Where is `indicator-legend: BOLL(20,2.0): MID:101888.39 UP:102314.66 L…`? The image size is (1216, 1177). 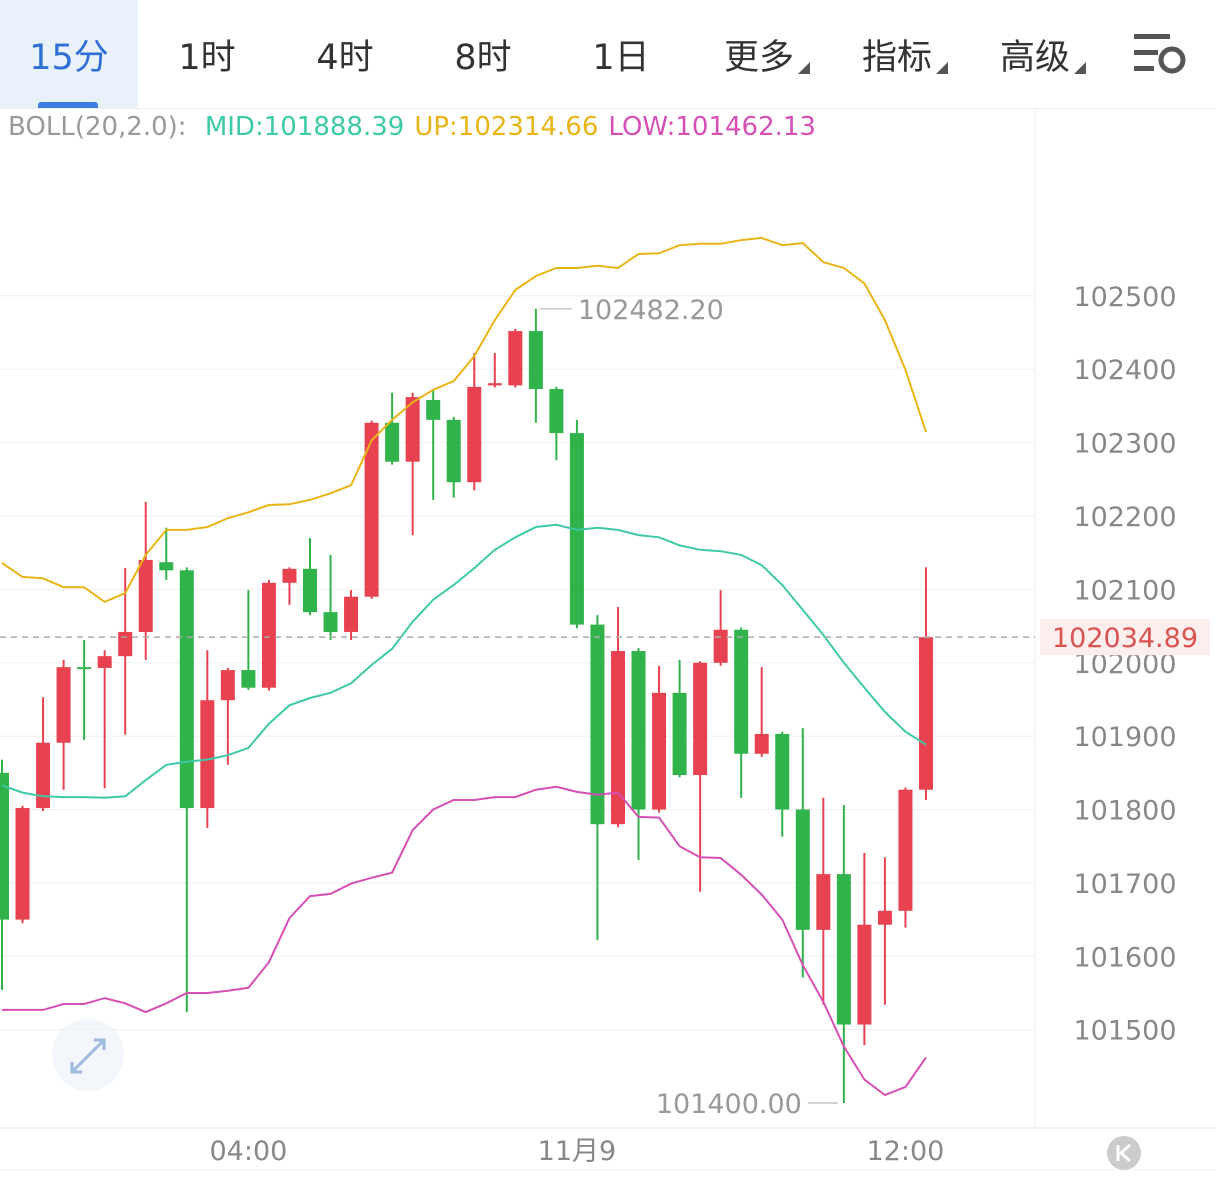 indicator-legend: BOLL(20,2.0): MID:101888.39 UP:102314.66 L… is located at coordinates (417, 127).